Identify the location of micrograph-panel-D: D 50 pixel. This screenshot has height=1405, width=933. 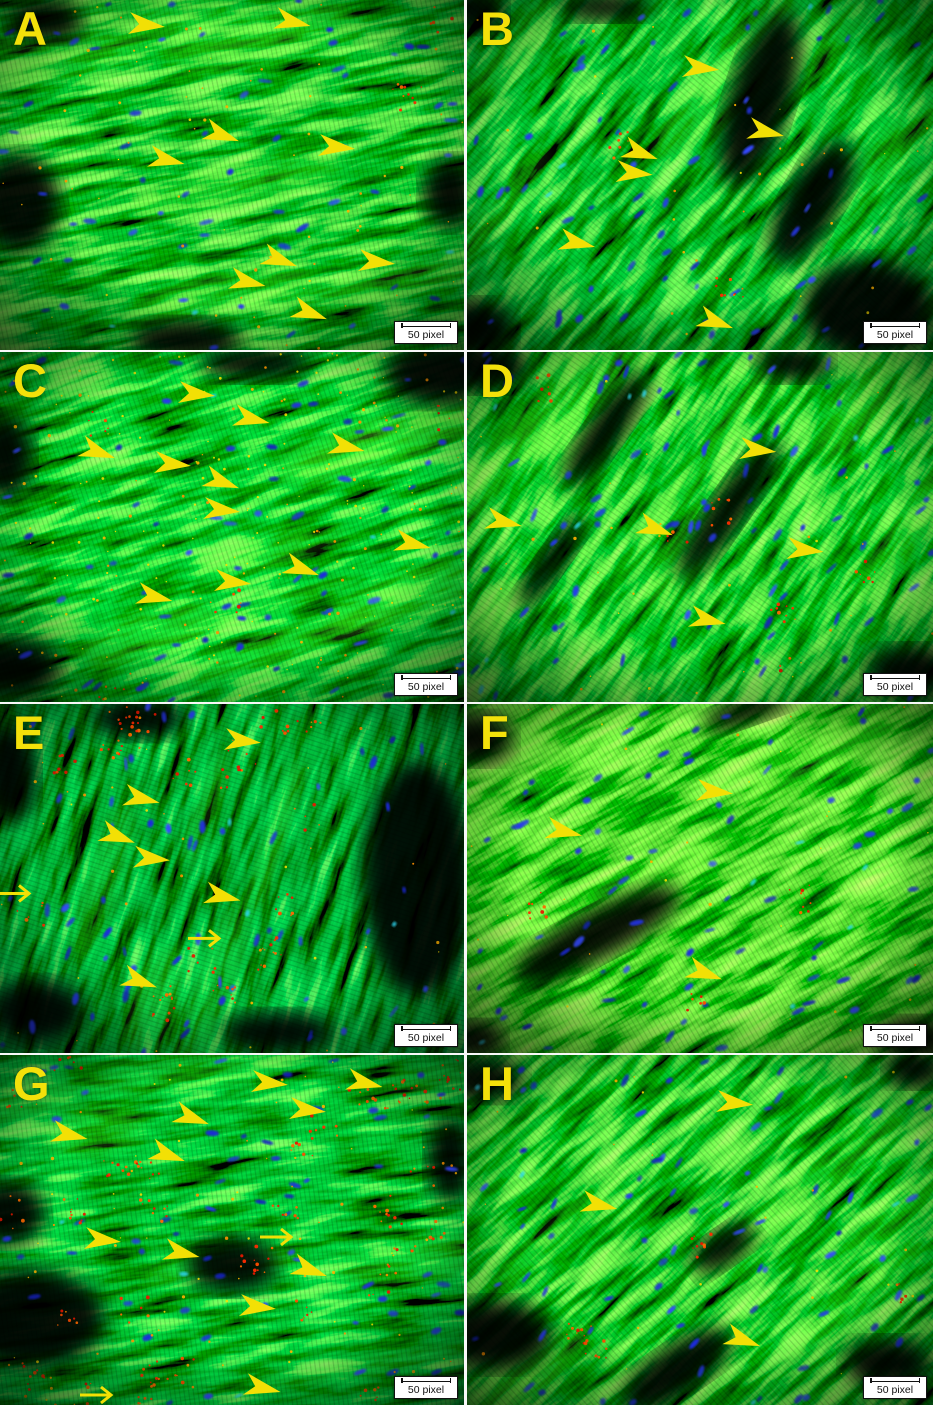
(700, 527).